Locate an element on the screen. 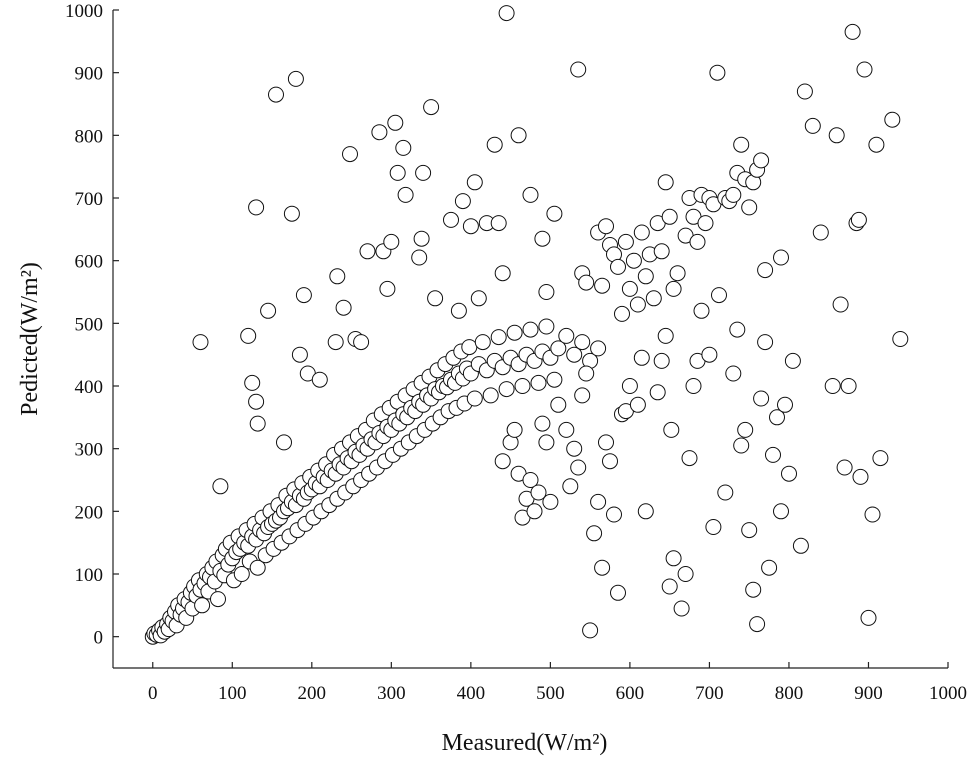 The width and height of the screenshot is (975, 759). x-tick-label: 400 is located at coordinates (471, 693).